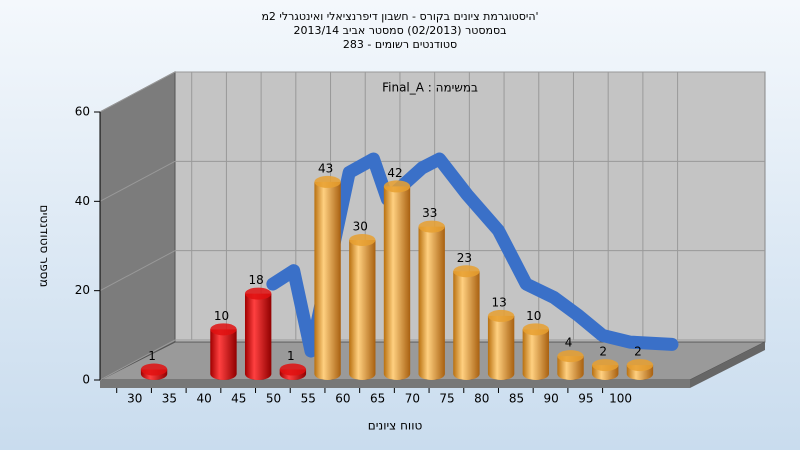 Image resolution: width=800 pixels, height=454 pixels. What do you see at coordinates (86, 380) in the screenshot?
I see `y-tick-label: 0` at bounding box center [86, 380].